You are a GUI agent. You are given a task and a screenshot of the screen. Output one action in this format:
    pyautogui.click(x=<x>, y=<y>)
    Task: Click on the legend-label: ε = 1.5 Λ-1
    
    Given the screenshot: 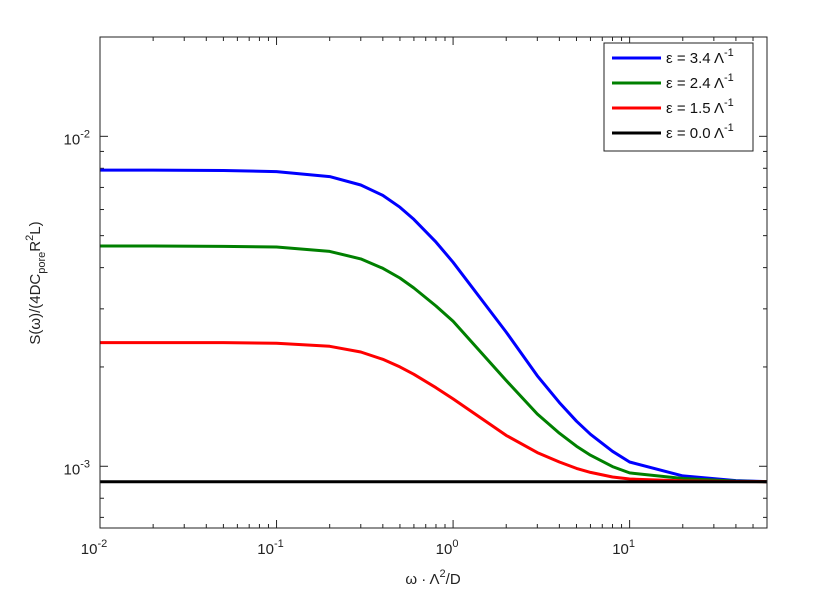 What is the action you would take?
    pyautogui.click(x=700, y=107)
    